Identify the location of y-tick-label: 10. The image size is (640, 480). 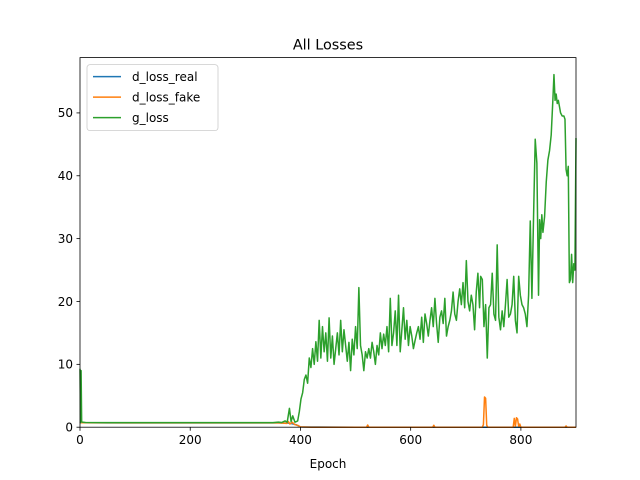
(65, 365).